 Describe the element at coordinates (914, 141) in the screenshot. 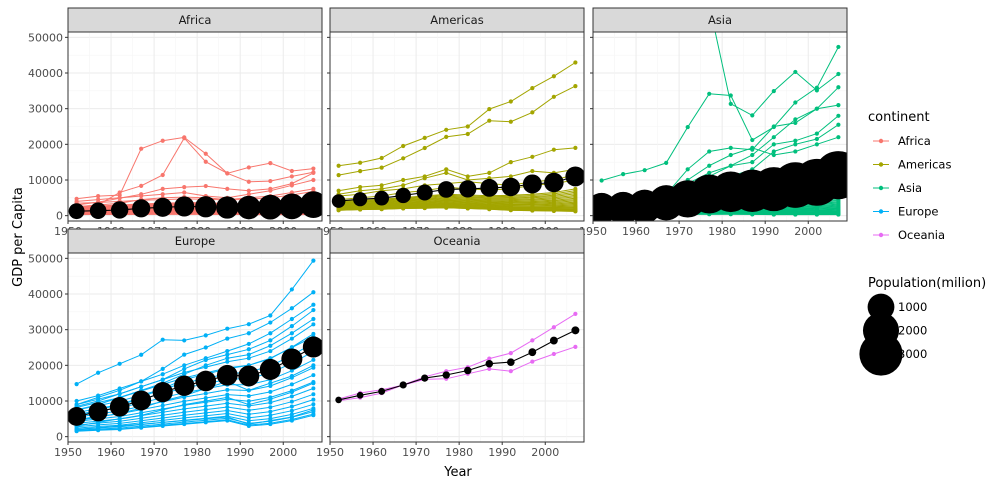

I see `legend-label: Africa` at that location.